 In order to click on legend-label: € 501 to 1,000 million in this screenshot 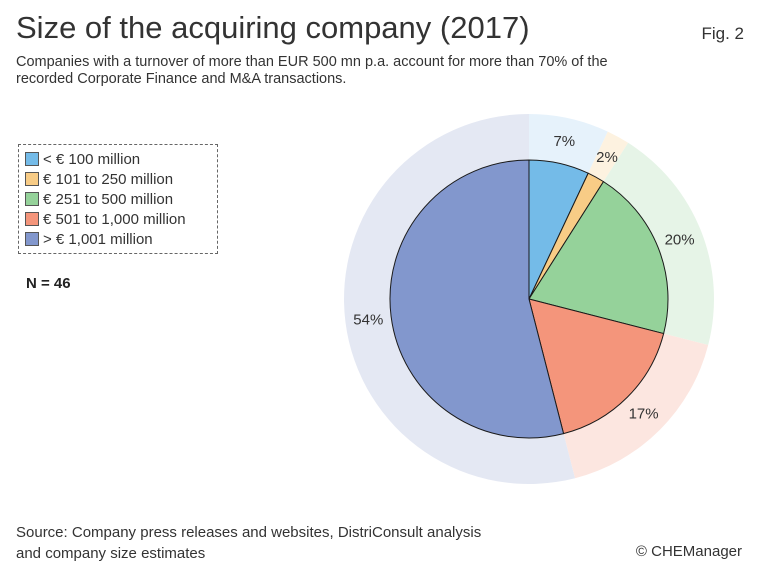, I will do `click(114, 219)`.